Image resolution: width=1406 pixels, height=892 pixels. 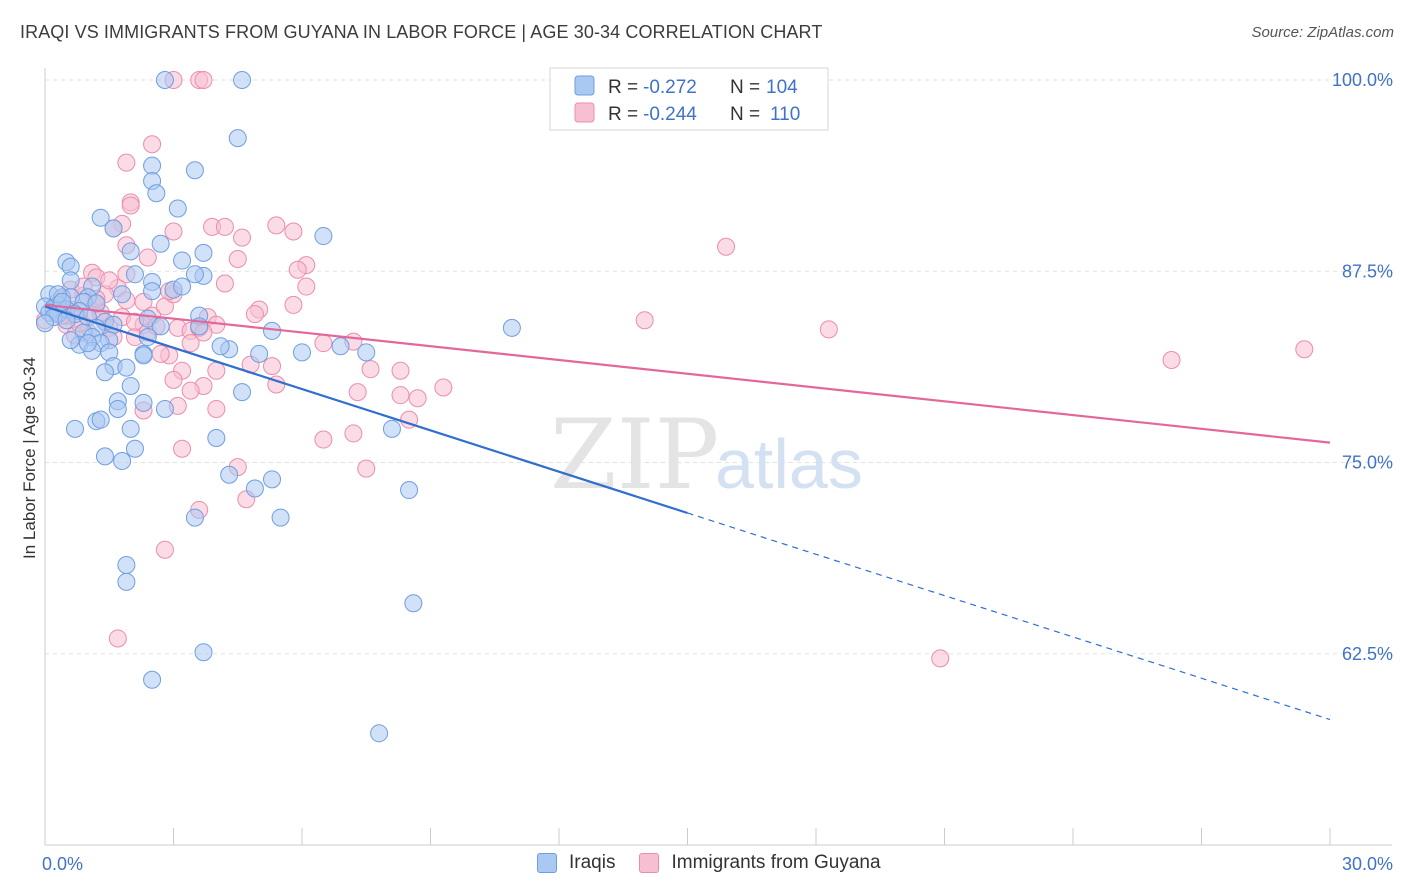 What do you see at coordinates (547, 863) in the screenshot?
I see `legend-swatch-blue` at bounding box center [547, 863].